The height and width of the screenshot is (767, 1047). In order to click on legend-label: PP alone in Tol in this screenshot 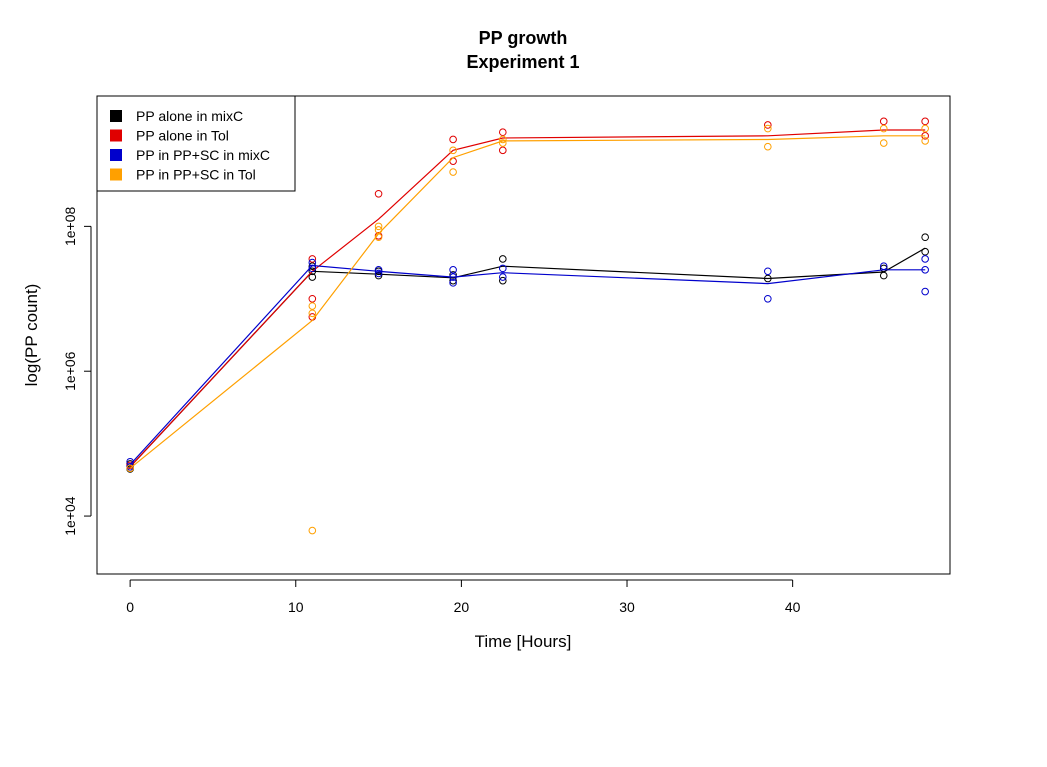, I will do `click(182, 136)`.